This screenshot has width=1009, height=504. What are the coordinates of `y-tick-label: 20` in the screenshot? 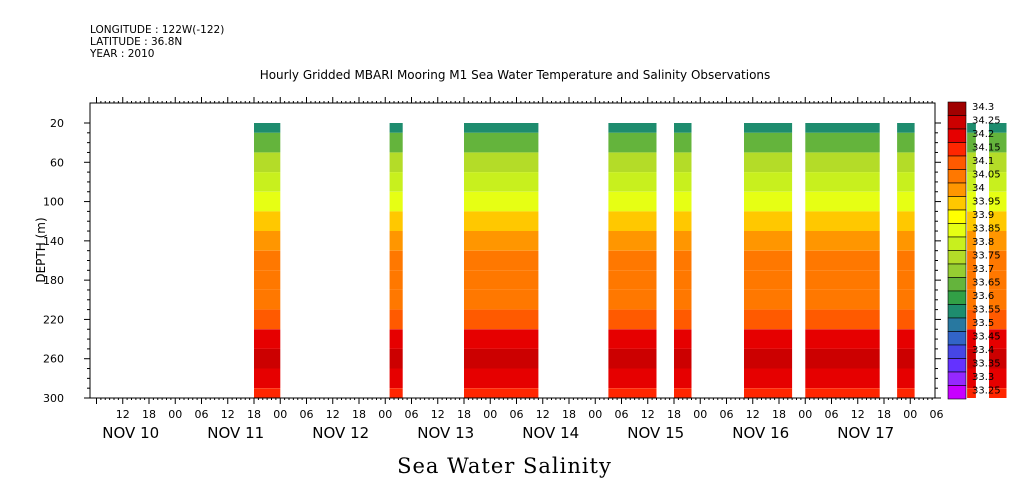 It's located at (57, 123).